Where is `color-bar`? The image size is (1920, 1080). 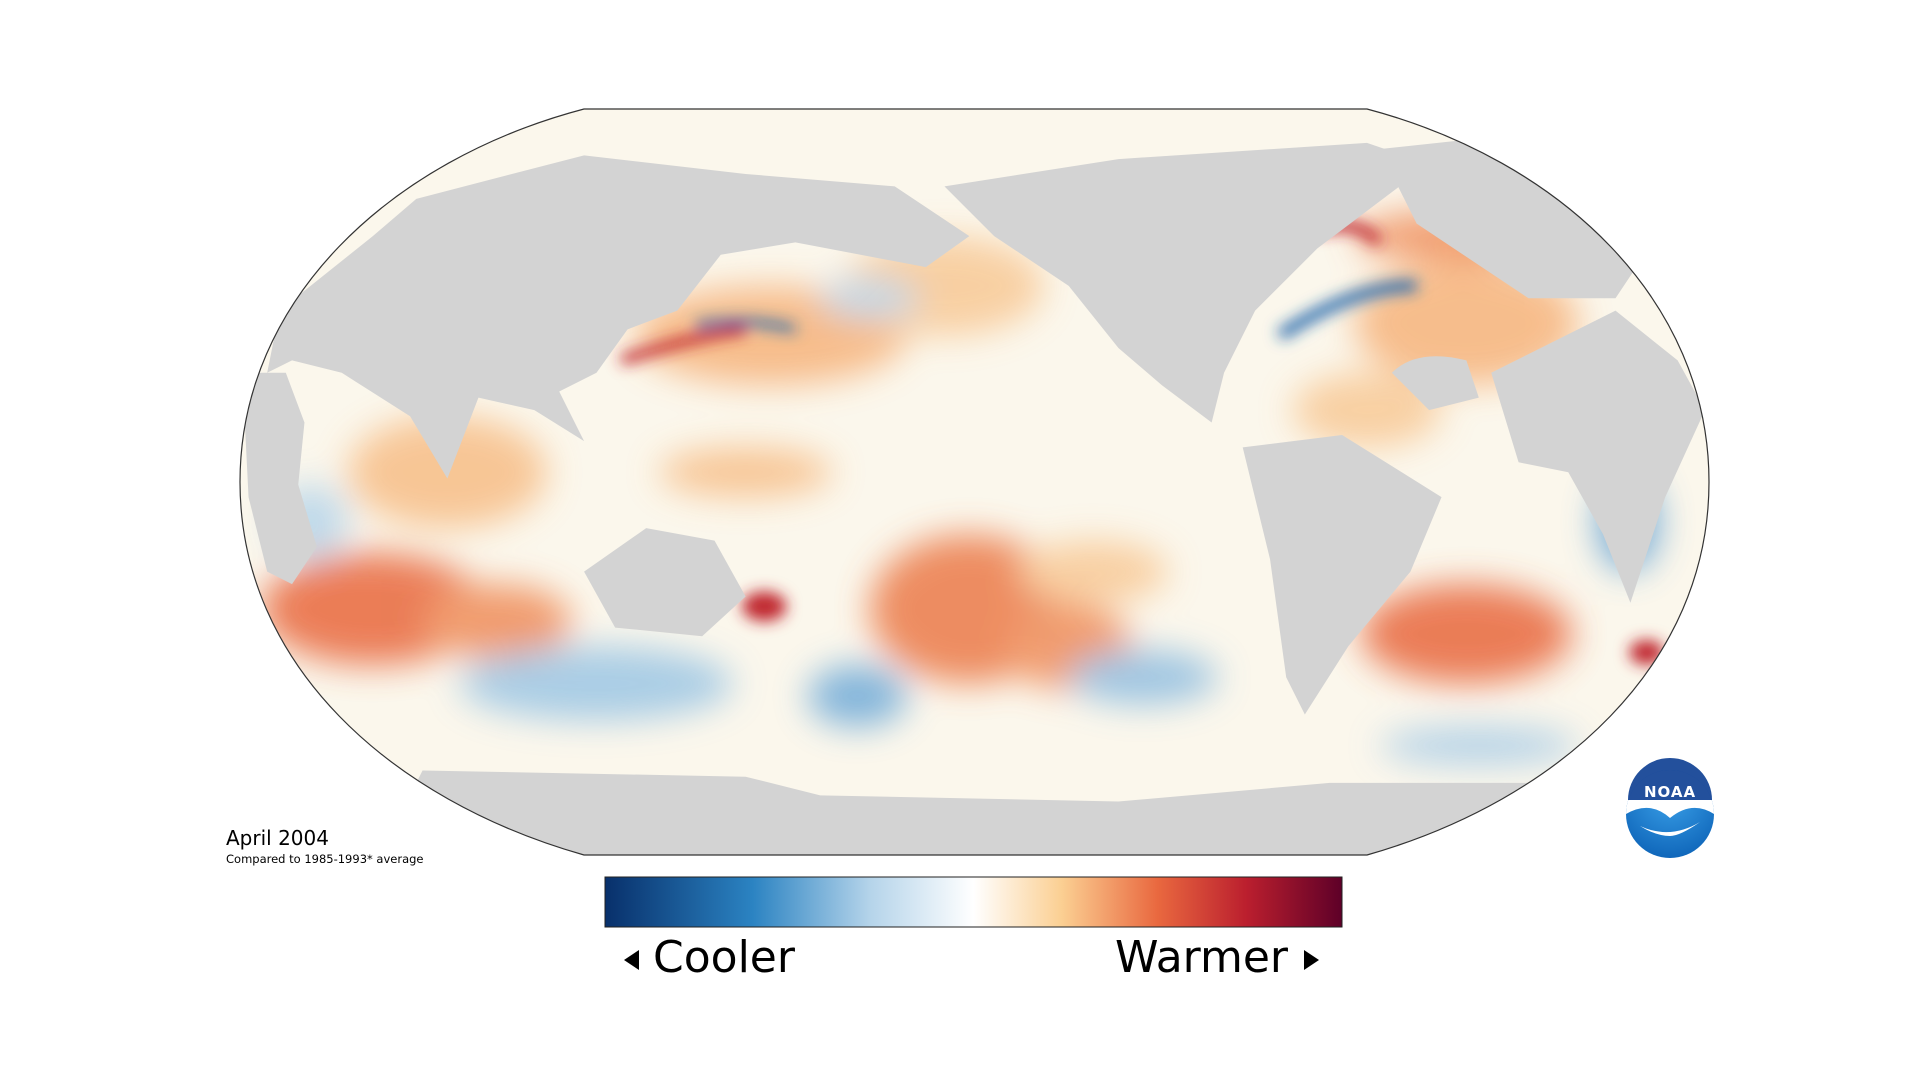 color-bar is located at coordinates (973, 902).